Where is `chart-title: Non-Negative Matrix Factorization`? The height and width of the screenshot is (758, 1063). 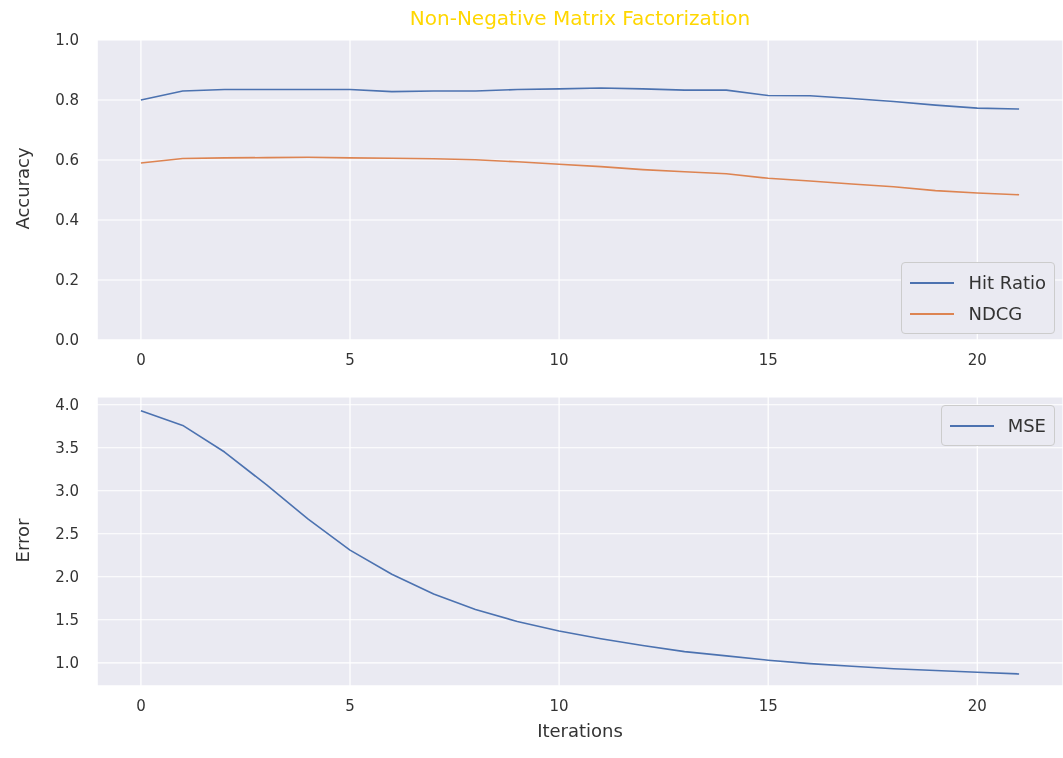 chart-title: Non-Negative Matrix Factorization is located at coordinates (580, 18).